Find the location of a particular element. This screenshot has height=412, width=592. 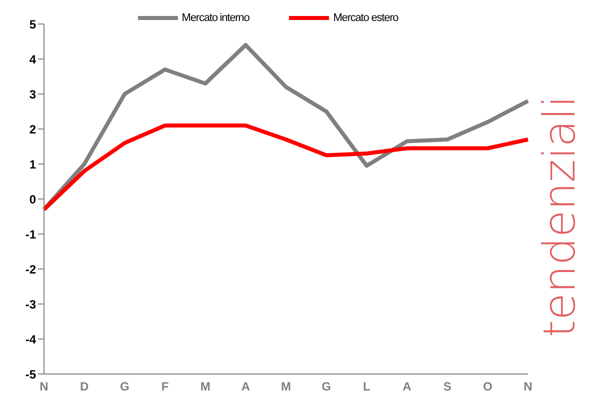

y-tick-label: 0 is located at coordinates (32, 199).